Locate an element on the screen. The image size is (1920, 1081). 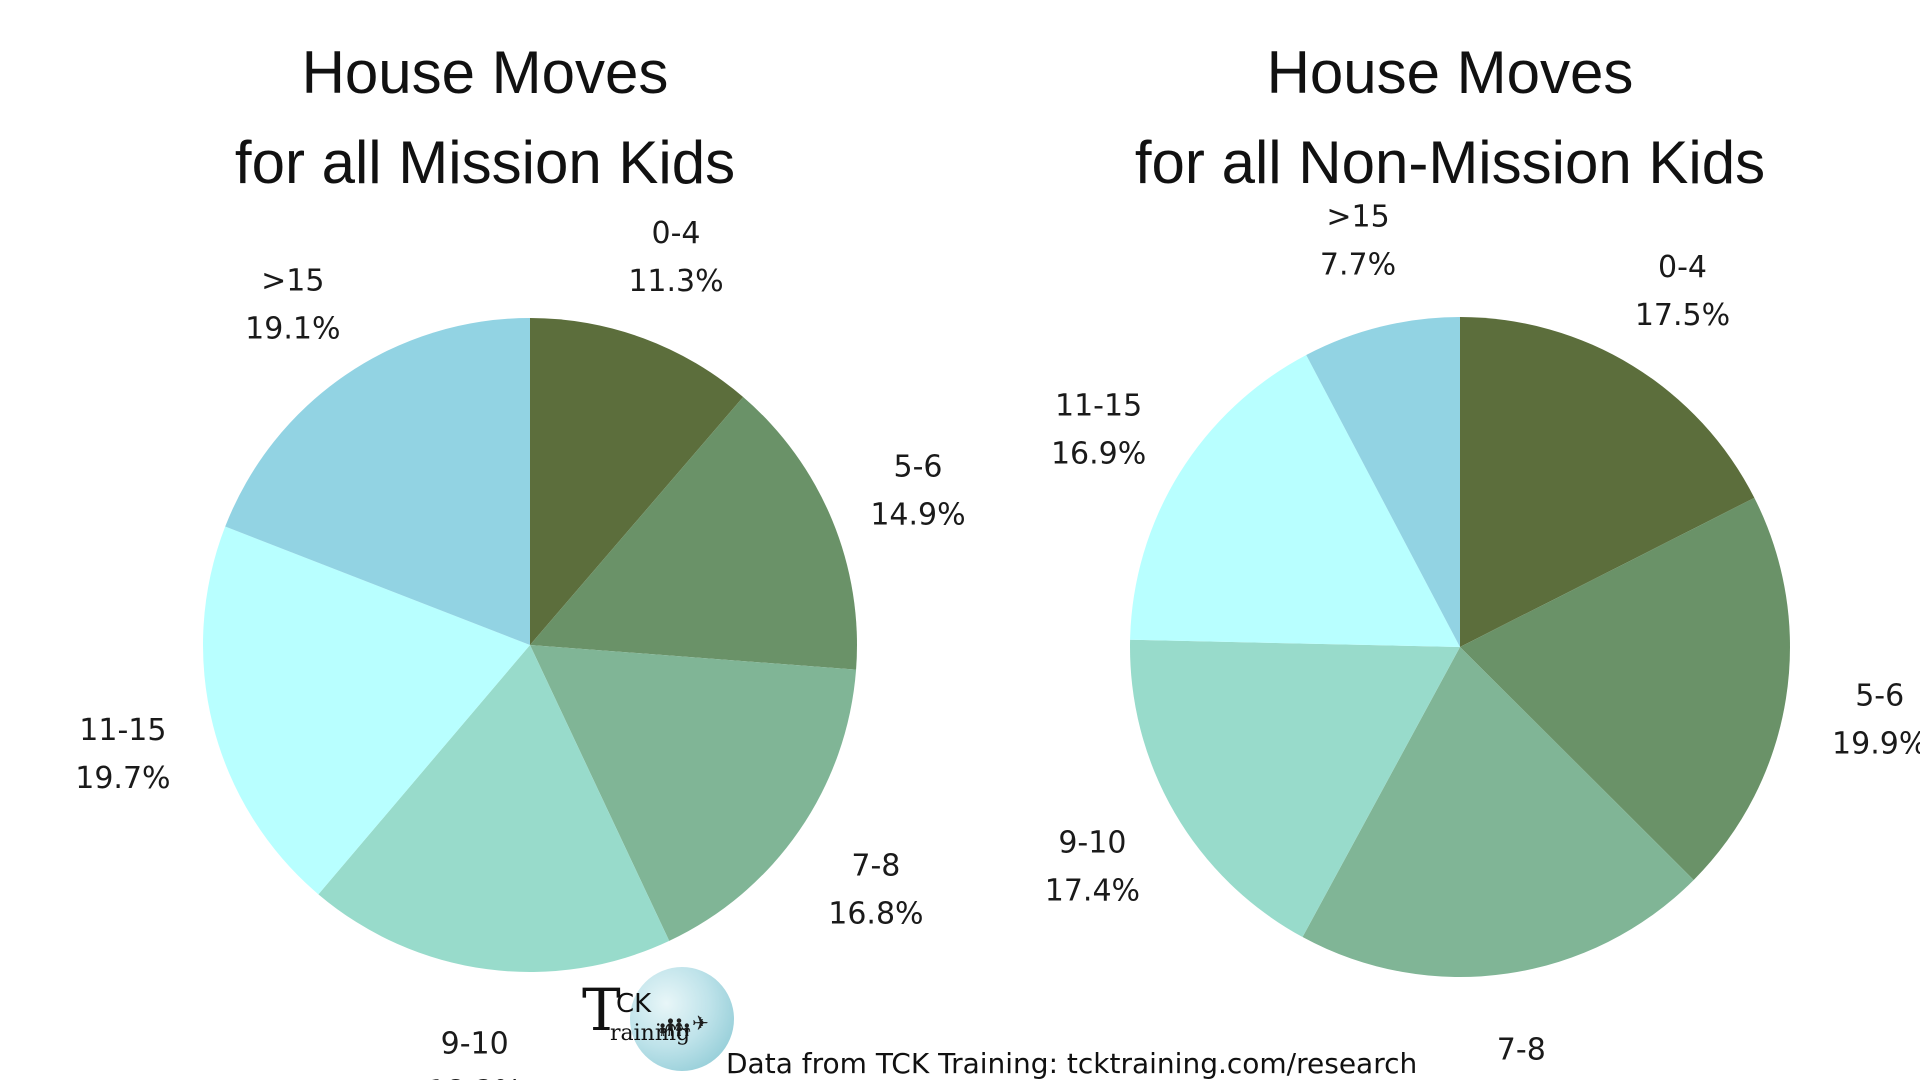
slice-category-label-non-mission-5: >15 is located at coordinates (1357, 216).